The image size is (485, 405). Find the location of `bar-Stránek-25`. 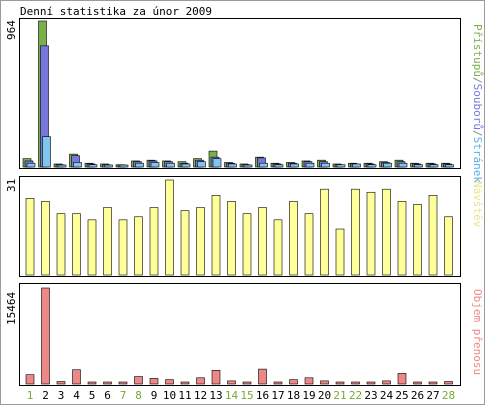

bar-Stránek-25 is located at coordinates (403, 165).